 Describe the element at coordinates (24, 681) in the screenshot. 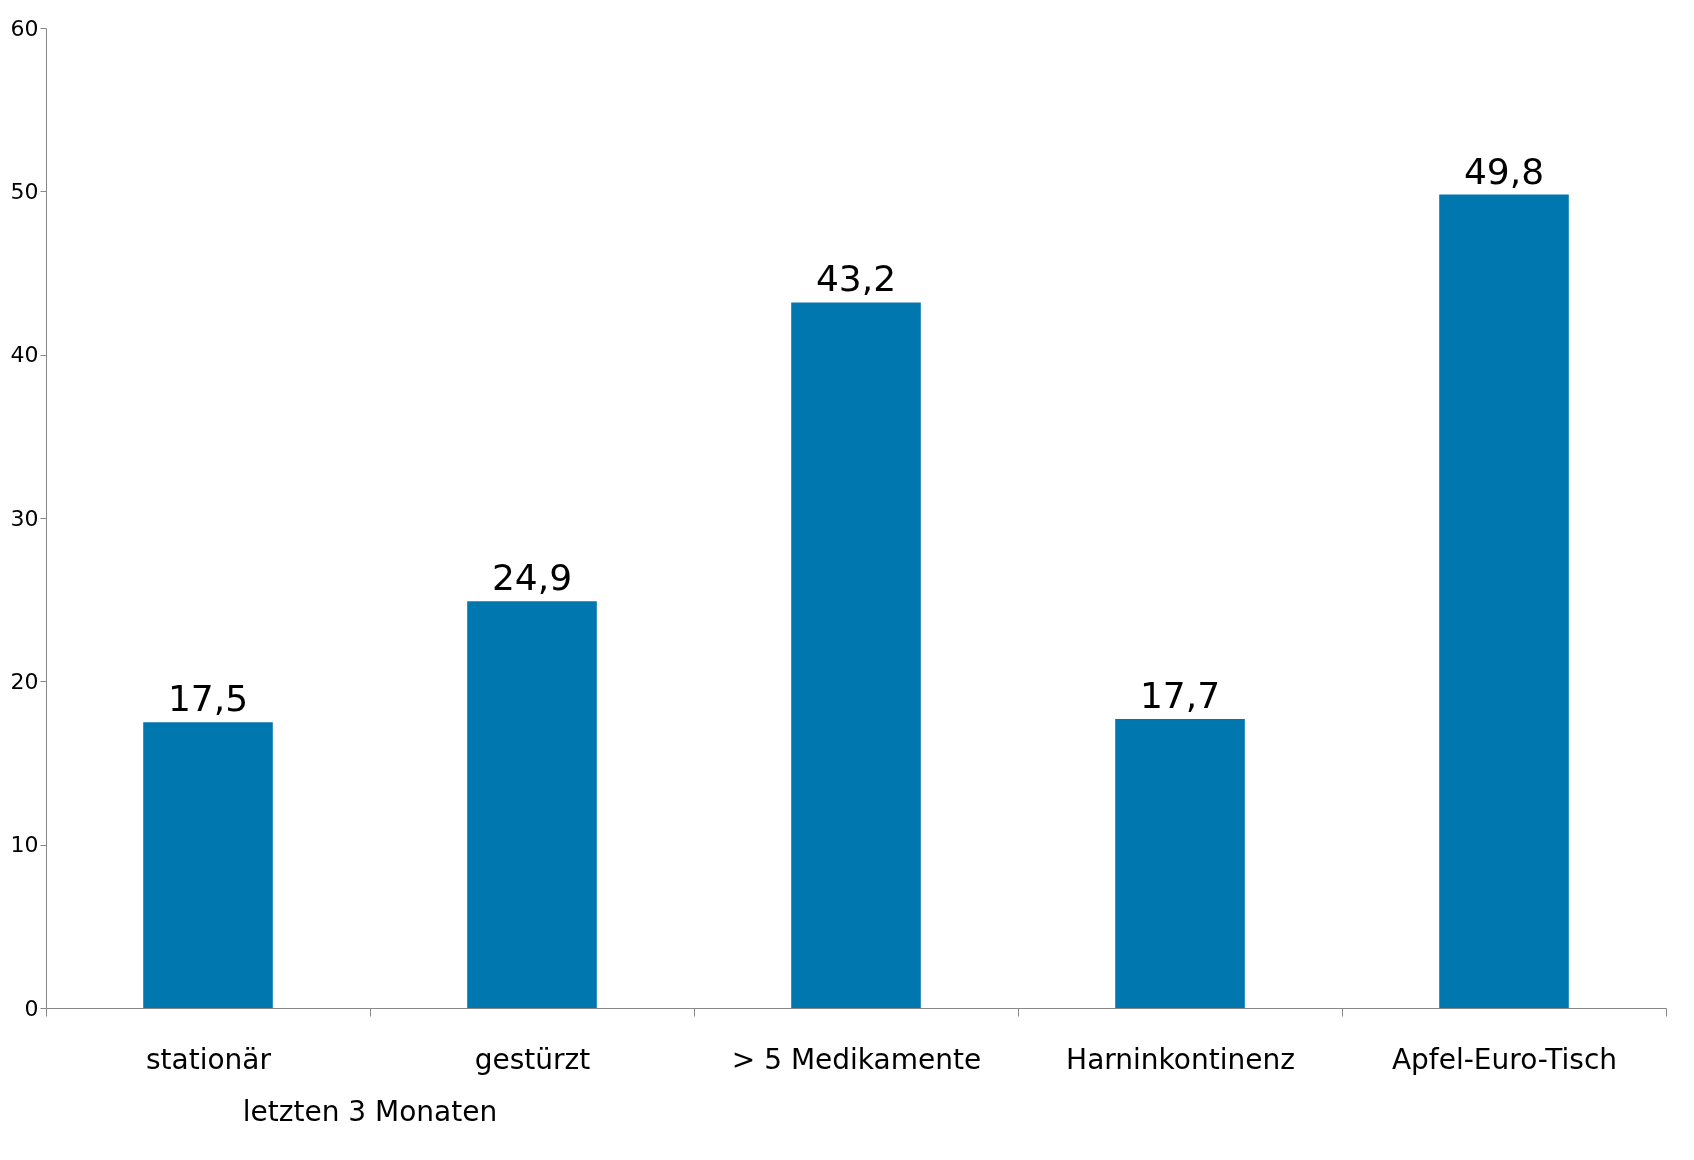

I see `y-tick-label: 20` at that location.